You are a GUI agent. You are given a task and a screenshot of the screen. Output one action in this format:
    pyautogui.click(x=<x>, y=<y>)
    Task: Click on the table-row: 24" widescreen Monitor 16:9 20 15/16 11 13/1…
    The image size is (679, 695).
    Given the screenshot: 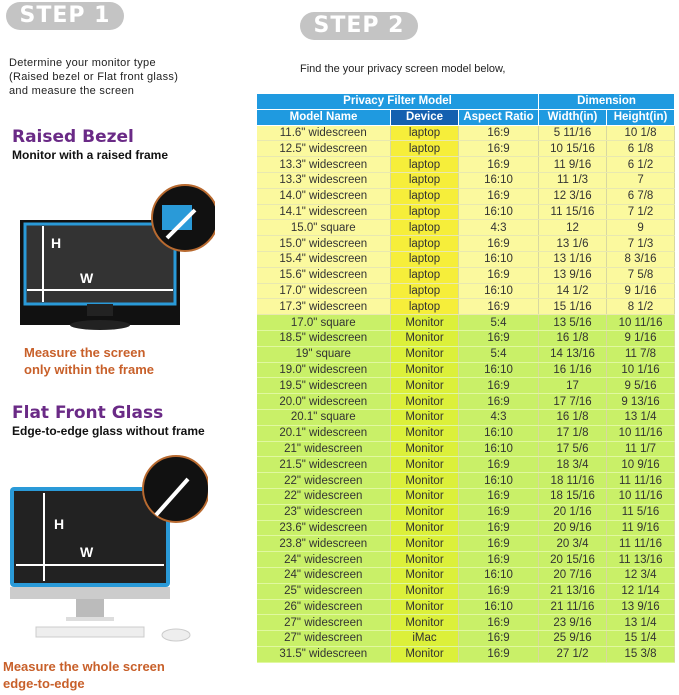 What is the action you would take?
    pyautogui.click(x=466, y=559)
    